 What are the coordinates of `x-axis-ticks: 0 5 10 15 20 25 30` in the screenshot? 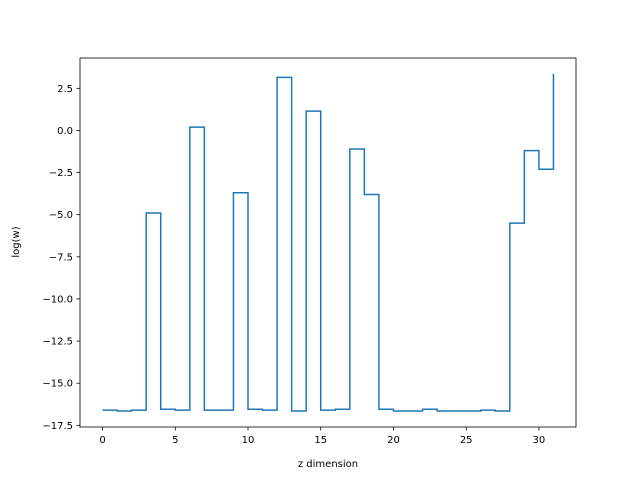 It's located at (322, 436).